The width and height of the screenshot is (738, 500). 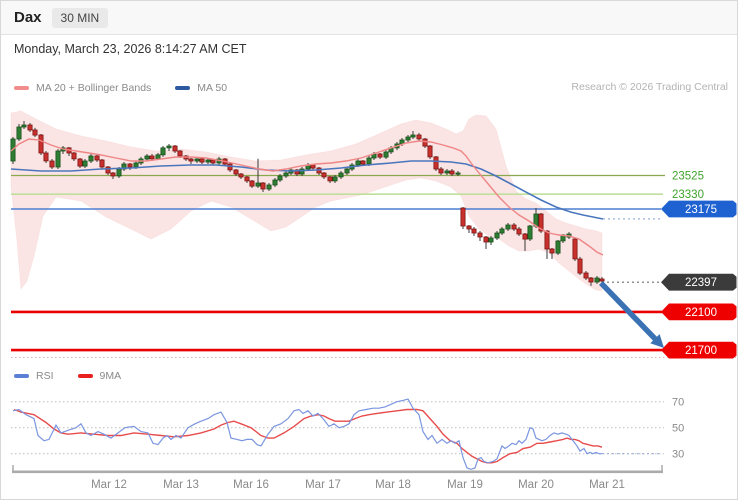 I want to click on instrument-name: Dax, so click(x=28, y=17).